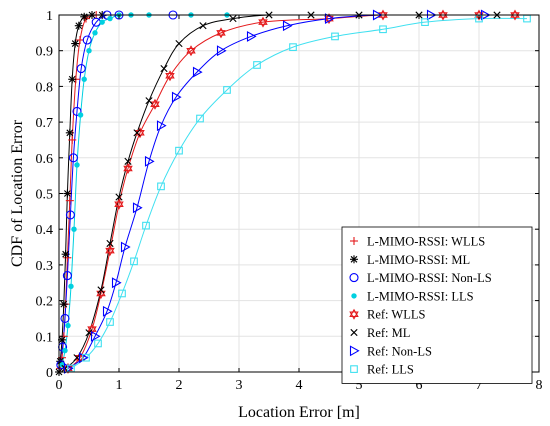 This screenshot has height=426, width=550. What do you see at coordinates (426, 242) in the screenshot?
I see `legend-label: L-MIMO-RSSI: WLLS` at bounding box center [426, 242].